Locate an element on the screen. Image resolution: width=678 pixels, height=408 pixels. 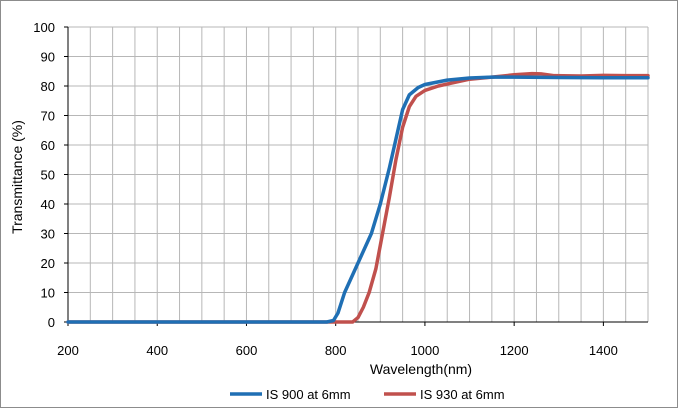
x-tick-label: 800 is located at coordinates (336, 350).